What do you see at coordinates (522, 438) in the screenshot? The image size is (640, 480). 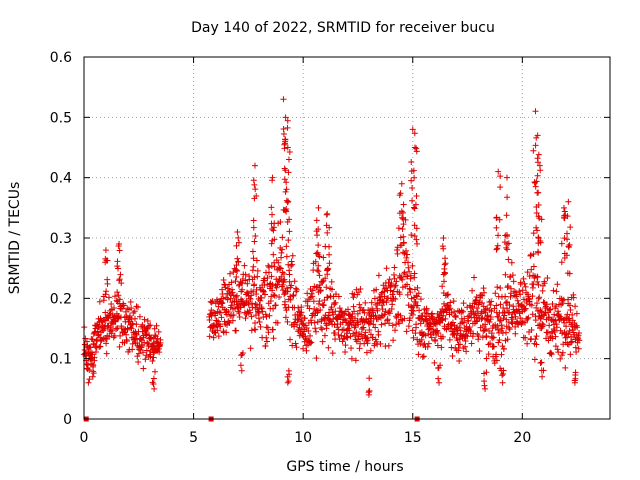 I see `x-tick-label: 20` at bounding box center [522, 438].